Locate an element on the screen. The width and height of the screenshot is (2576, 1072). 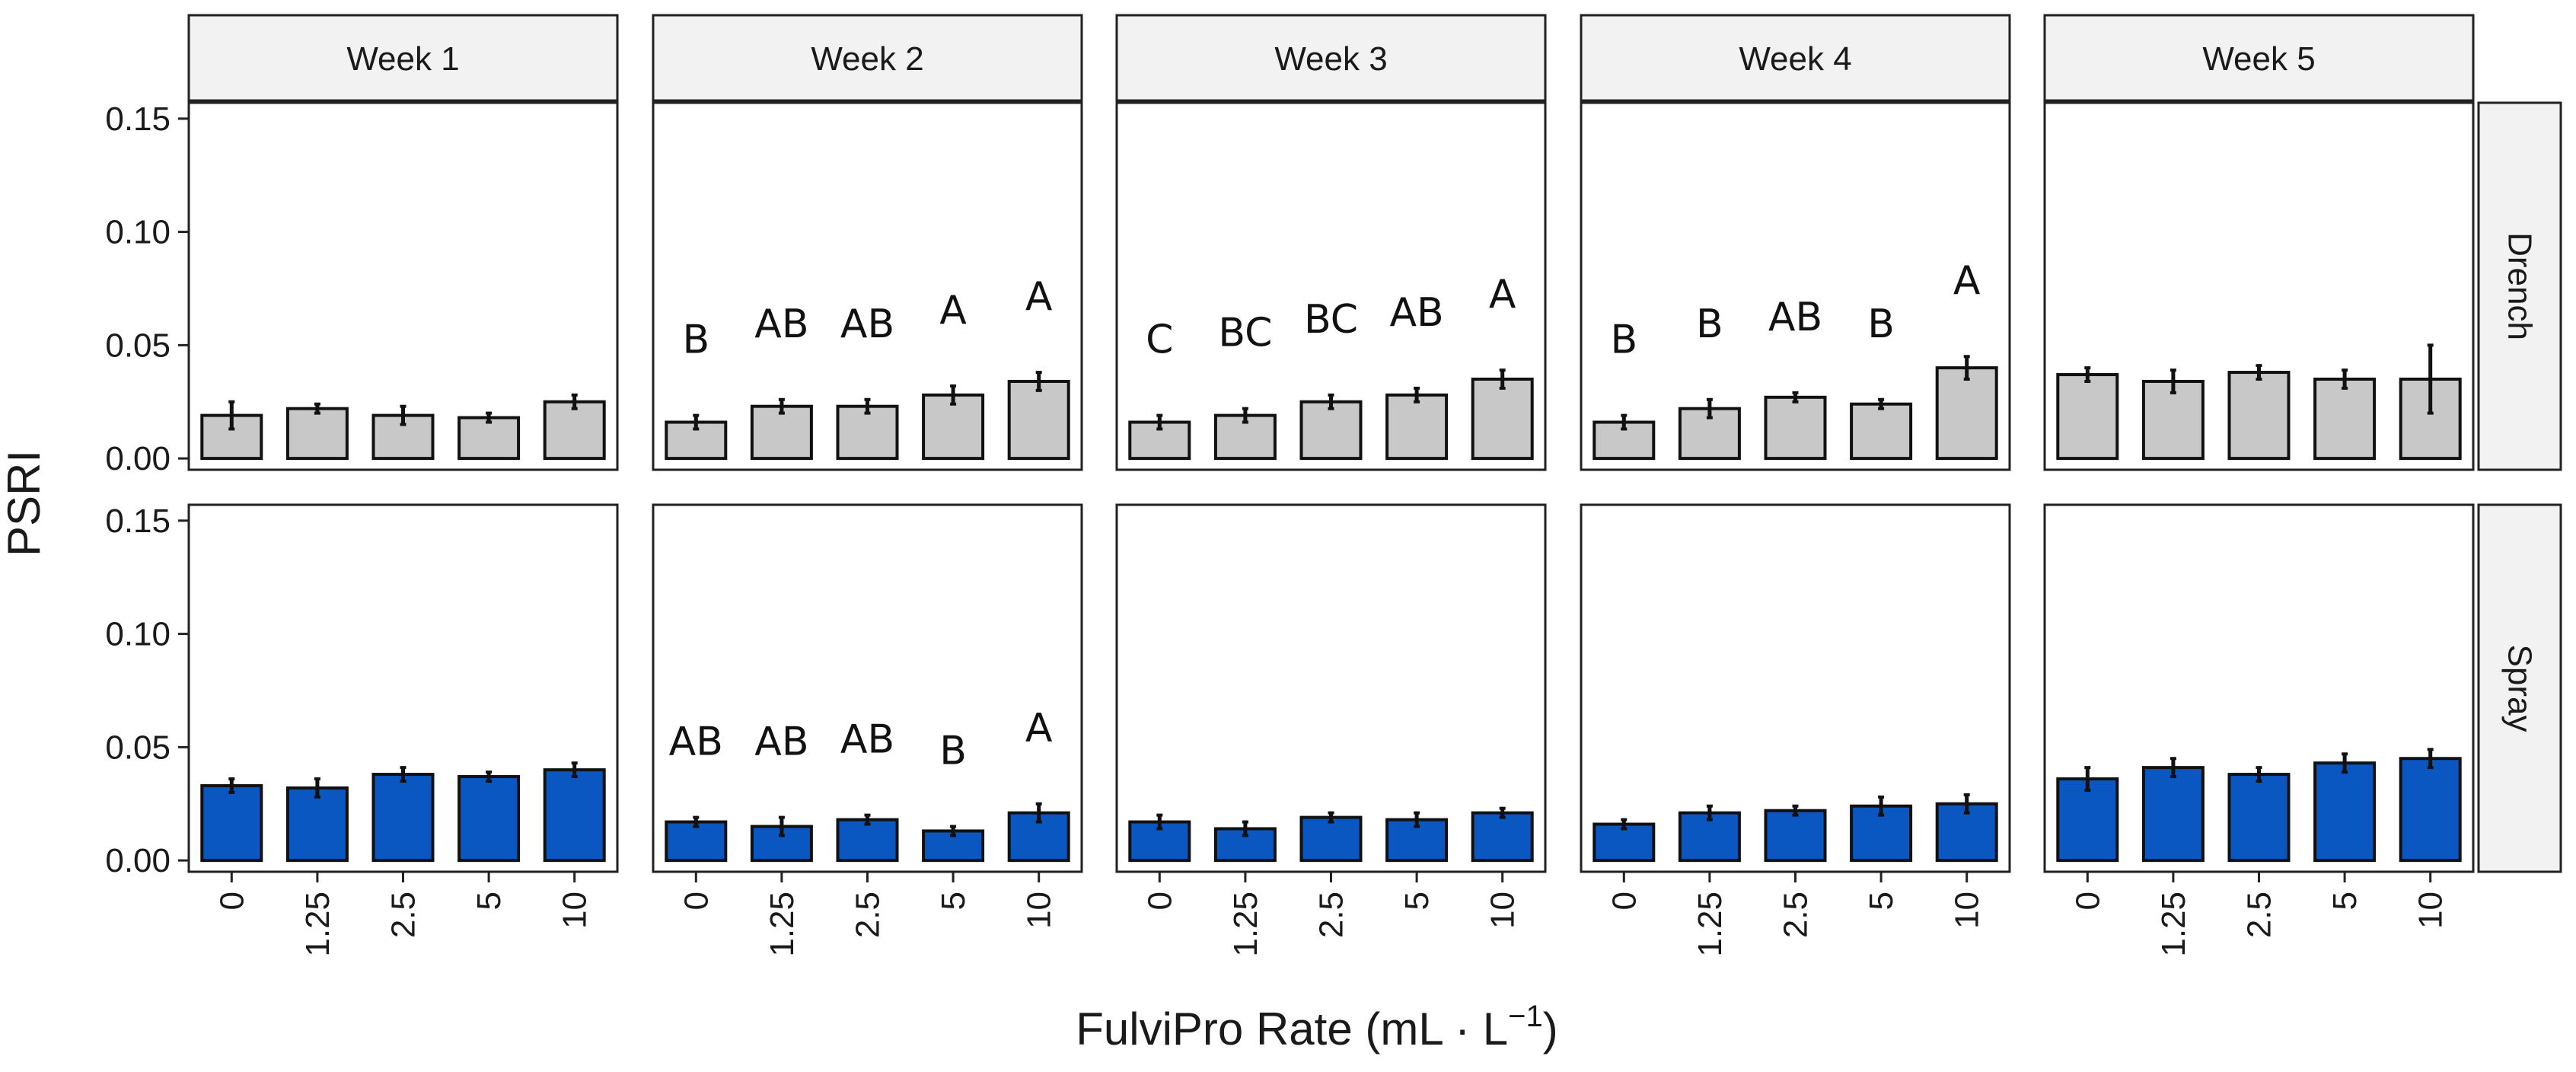
panel-drench-week-3: C BC BC AB A is located at coordinates (1331, 286).